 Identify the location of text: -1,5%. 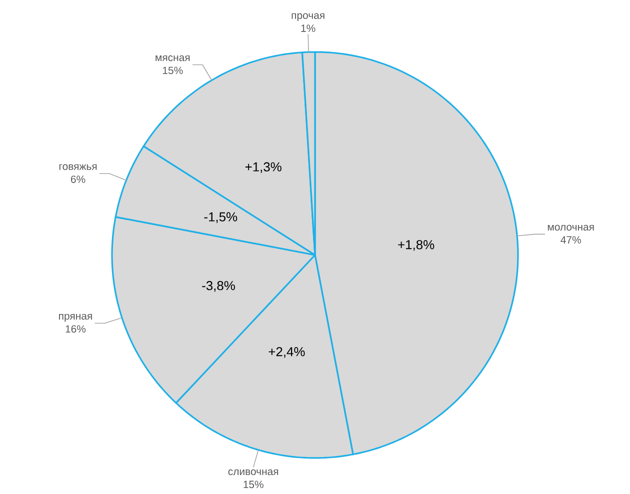
(221, 217).